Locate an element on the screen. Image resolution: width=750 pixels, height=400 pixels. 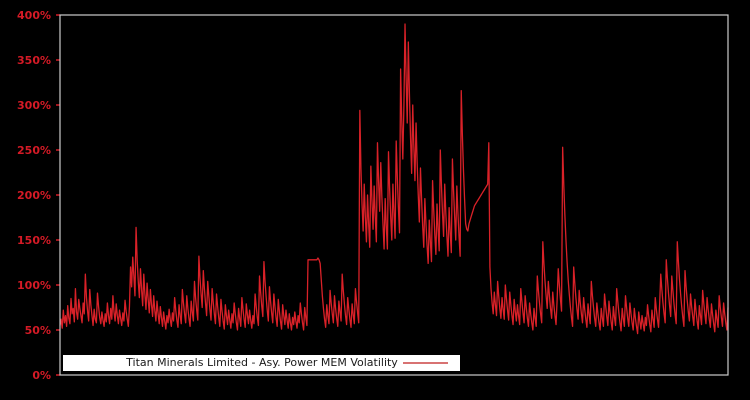
y-tick-label: 400% is located at coordinates (34, 15).